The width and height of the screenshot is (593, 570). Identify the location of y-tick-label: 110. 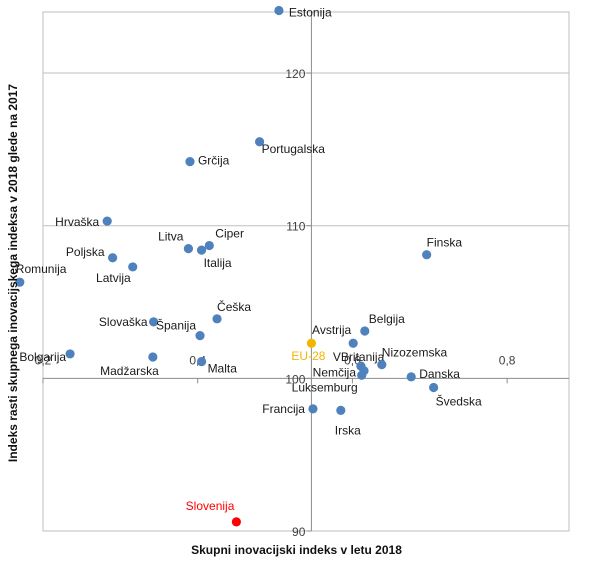
(295, 227).